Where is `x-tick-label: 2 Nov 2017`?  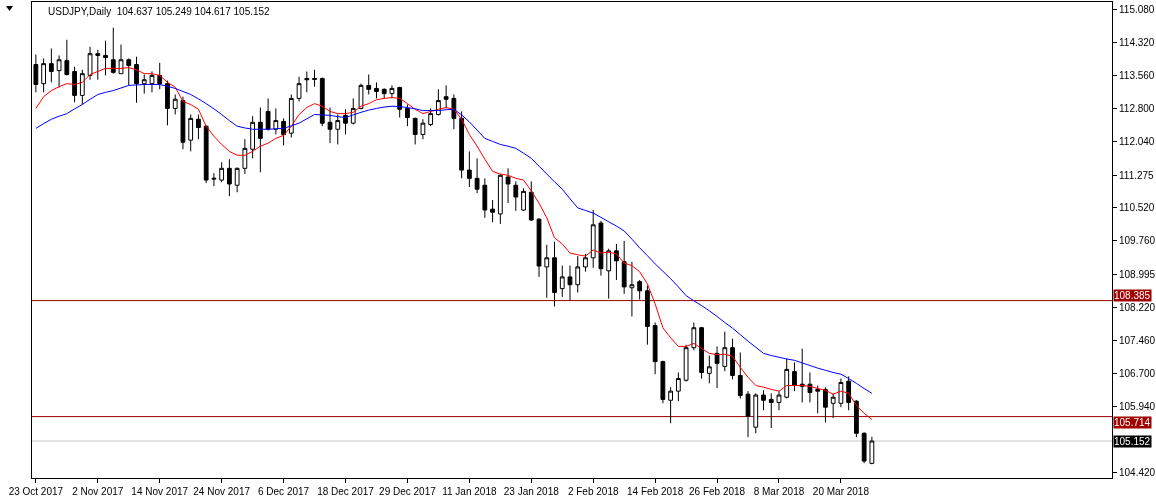 x-tick-label: 2 Nov 2017 is located at coordinates (98, 491).